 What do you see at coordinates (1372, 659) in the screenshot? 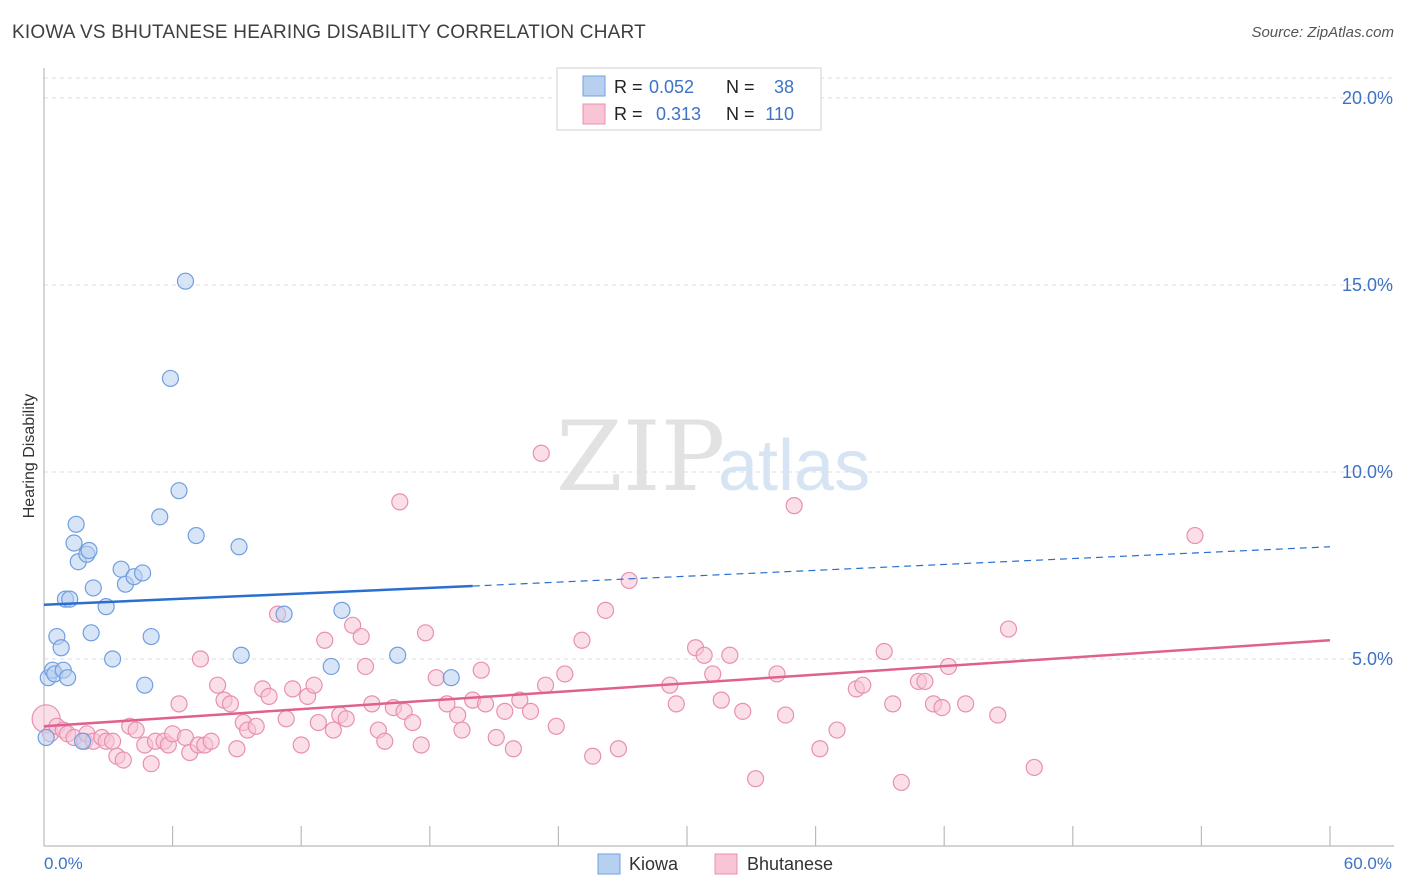
I see `y-tick-label: 5.0%` at bounding box center [1372, 659].